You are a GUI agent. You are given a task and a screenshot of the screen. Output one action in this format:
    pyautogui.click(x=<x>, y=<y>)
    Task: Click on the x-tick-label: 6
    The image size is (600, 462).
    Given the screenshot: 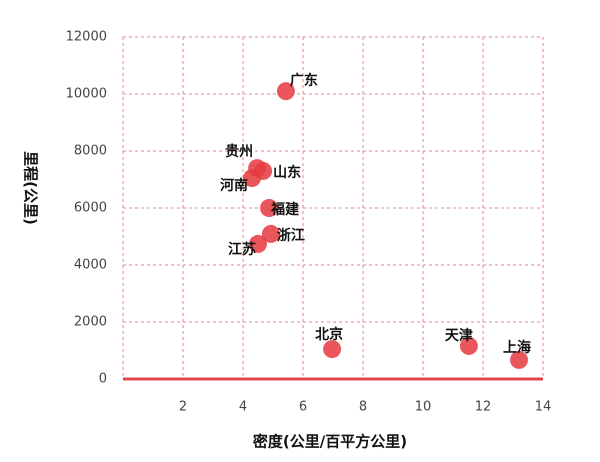 What is the action you would take?
    pyautogui.click(x=303, y=407)
    